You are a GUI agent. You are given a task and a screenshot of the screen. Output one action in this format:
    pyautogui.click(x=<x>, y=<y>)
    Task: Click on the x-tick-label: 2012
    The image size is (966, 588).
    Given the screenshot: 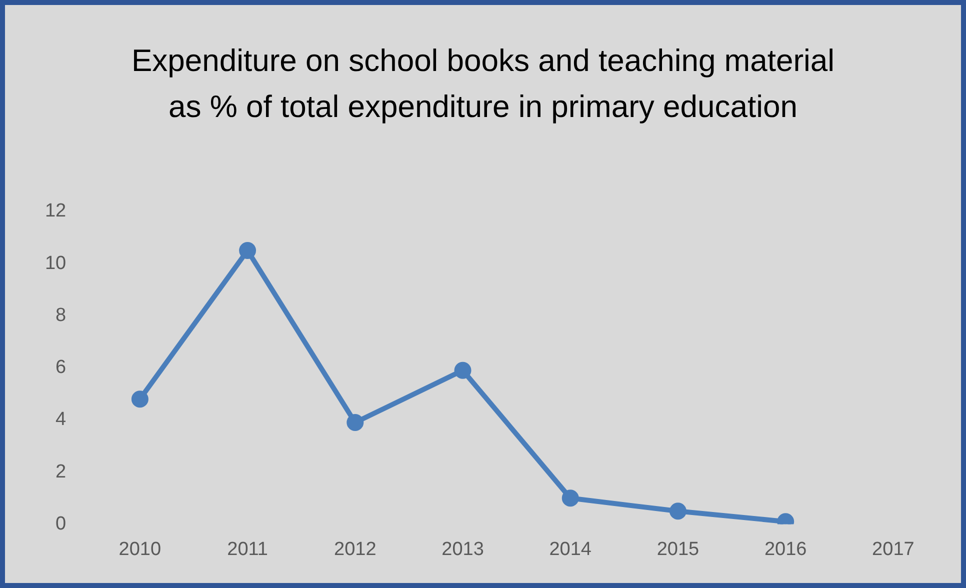 What is the action you would take?
    pyautogui.click(x=355, y=549)
    